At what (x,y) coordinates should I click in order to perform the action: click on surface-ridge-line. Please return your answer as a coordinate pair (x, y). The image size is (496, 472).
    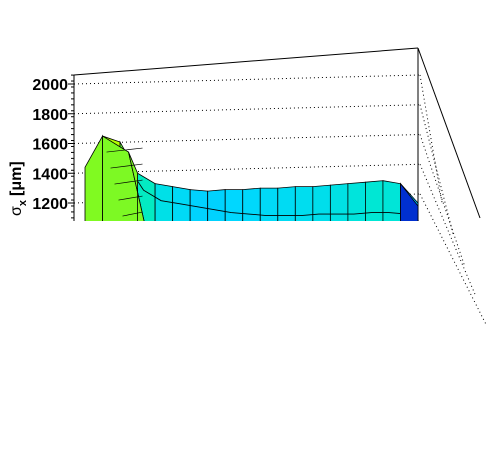
    Looking at the image, I should click on (264, 189).